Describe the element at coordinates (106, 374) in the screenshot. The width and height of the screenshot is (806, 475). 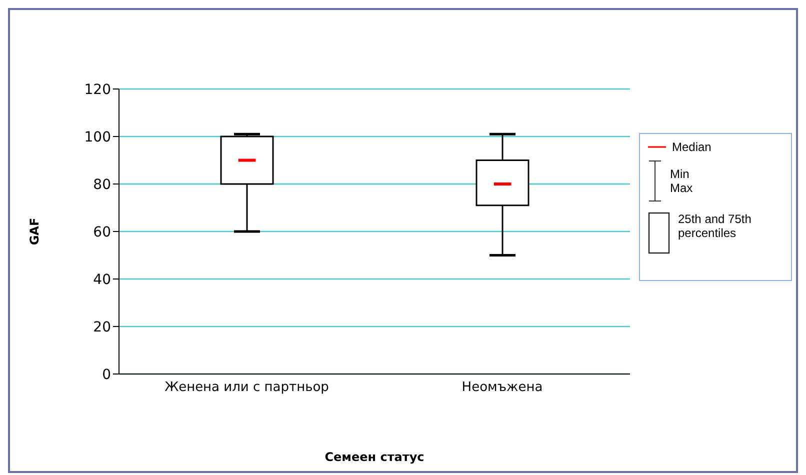
I see `y-tick-label: 0` at that location.